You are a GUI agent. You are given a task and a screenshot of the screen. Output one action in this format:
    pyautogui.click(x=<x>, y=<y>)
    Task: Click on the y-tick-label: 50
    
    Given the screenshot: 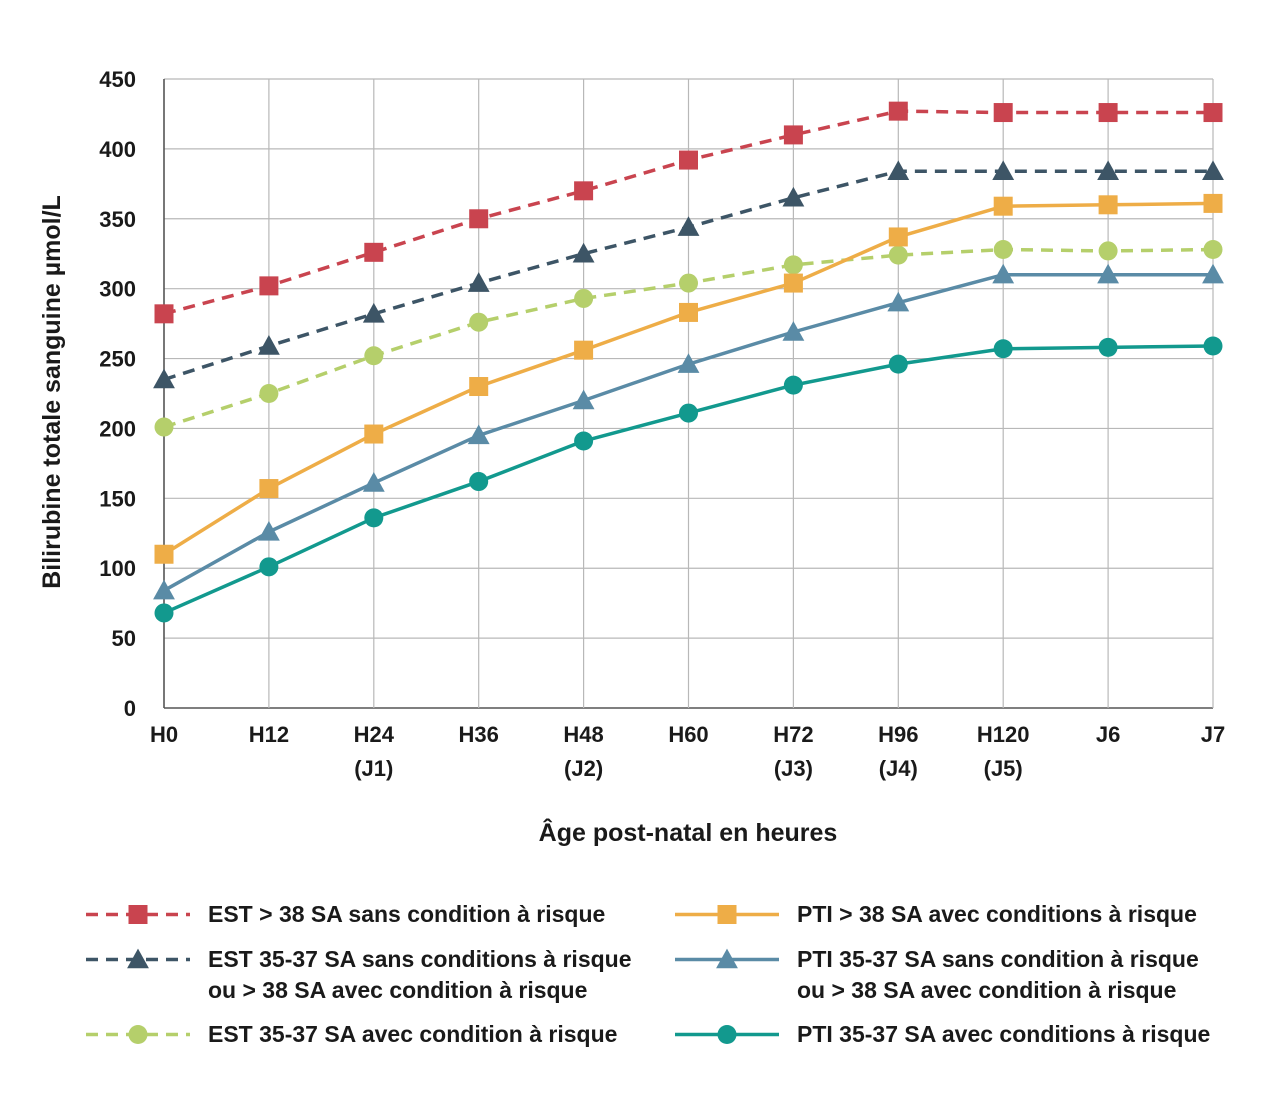 What is the action you would take?
    pyautogui.click(x=124, y=638)
    